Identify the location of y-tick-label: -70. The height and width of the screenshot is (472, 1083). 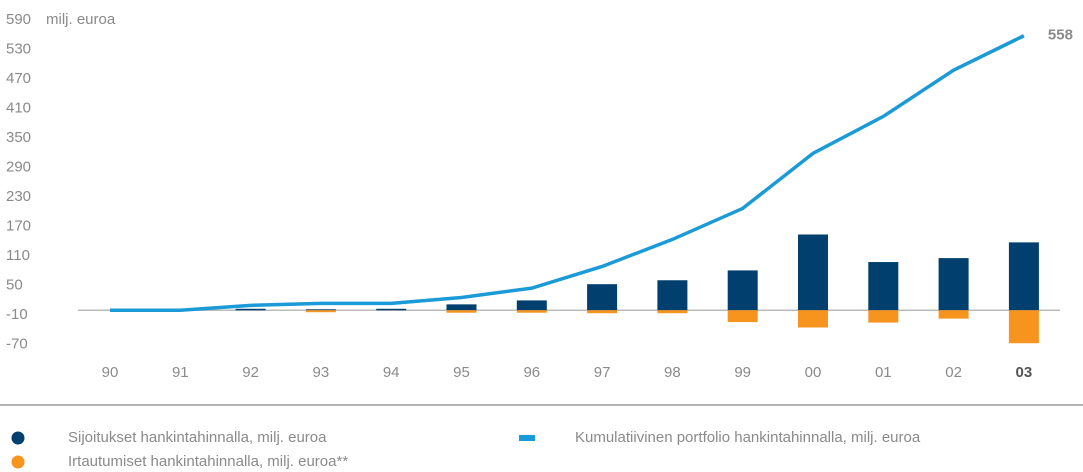
(17, 344).